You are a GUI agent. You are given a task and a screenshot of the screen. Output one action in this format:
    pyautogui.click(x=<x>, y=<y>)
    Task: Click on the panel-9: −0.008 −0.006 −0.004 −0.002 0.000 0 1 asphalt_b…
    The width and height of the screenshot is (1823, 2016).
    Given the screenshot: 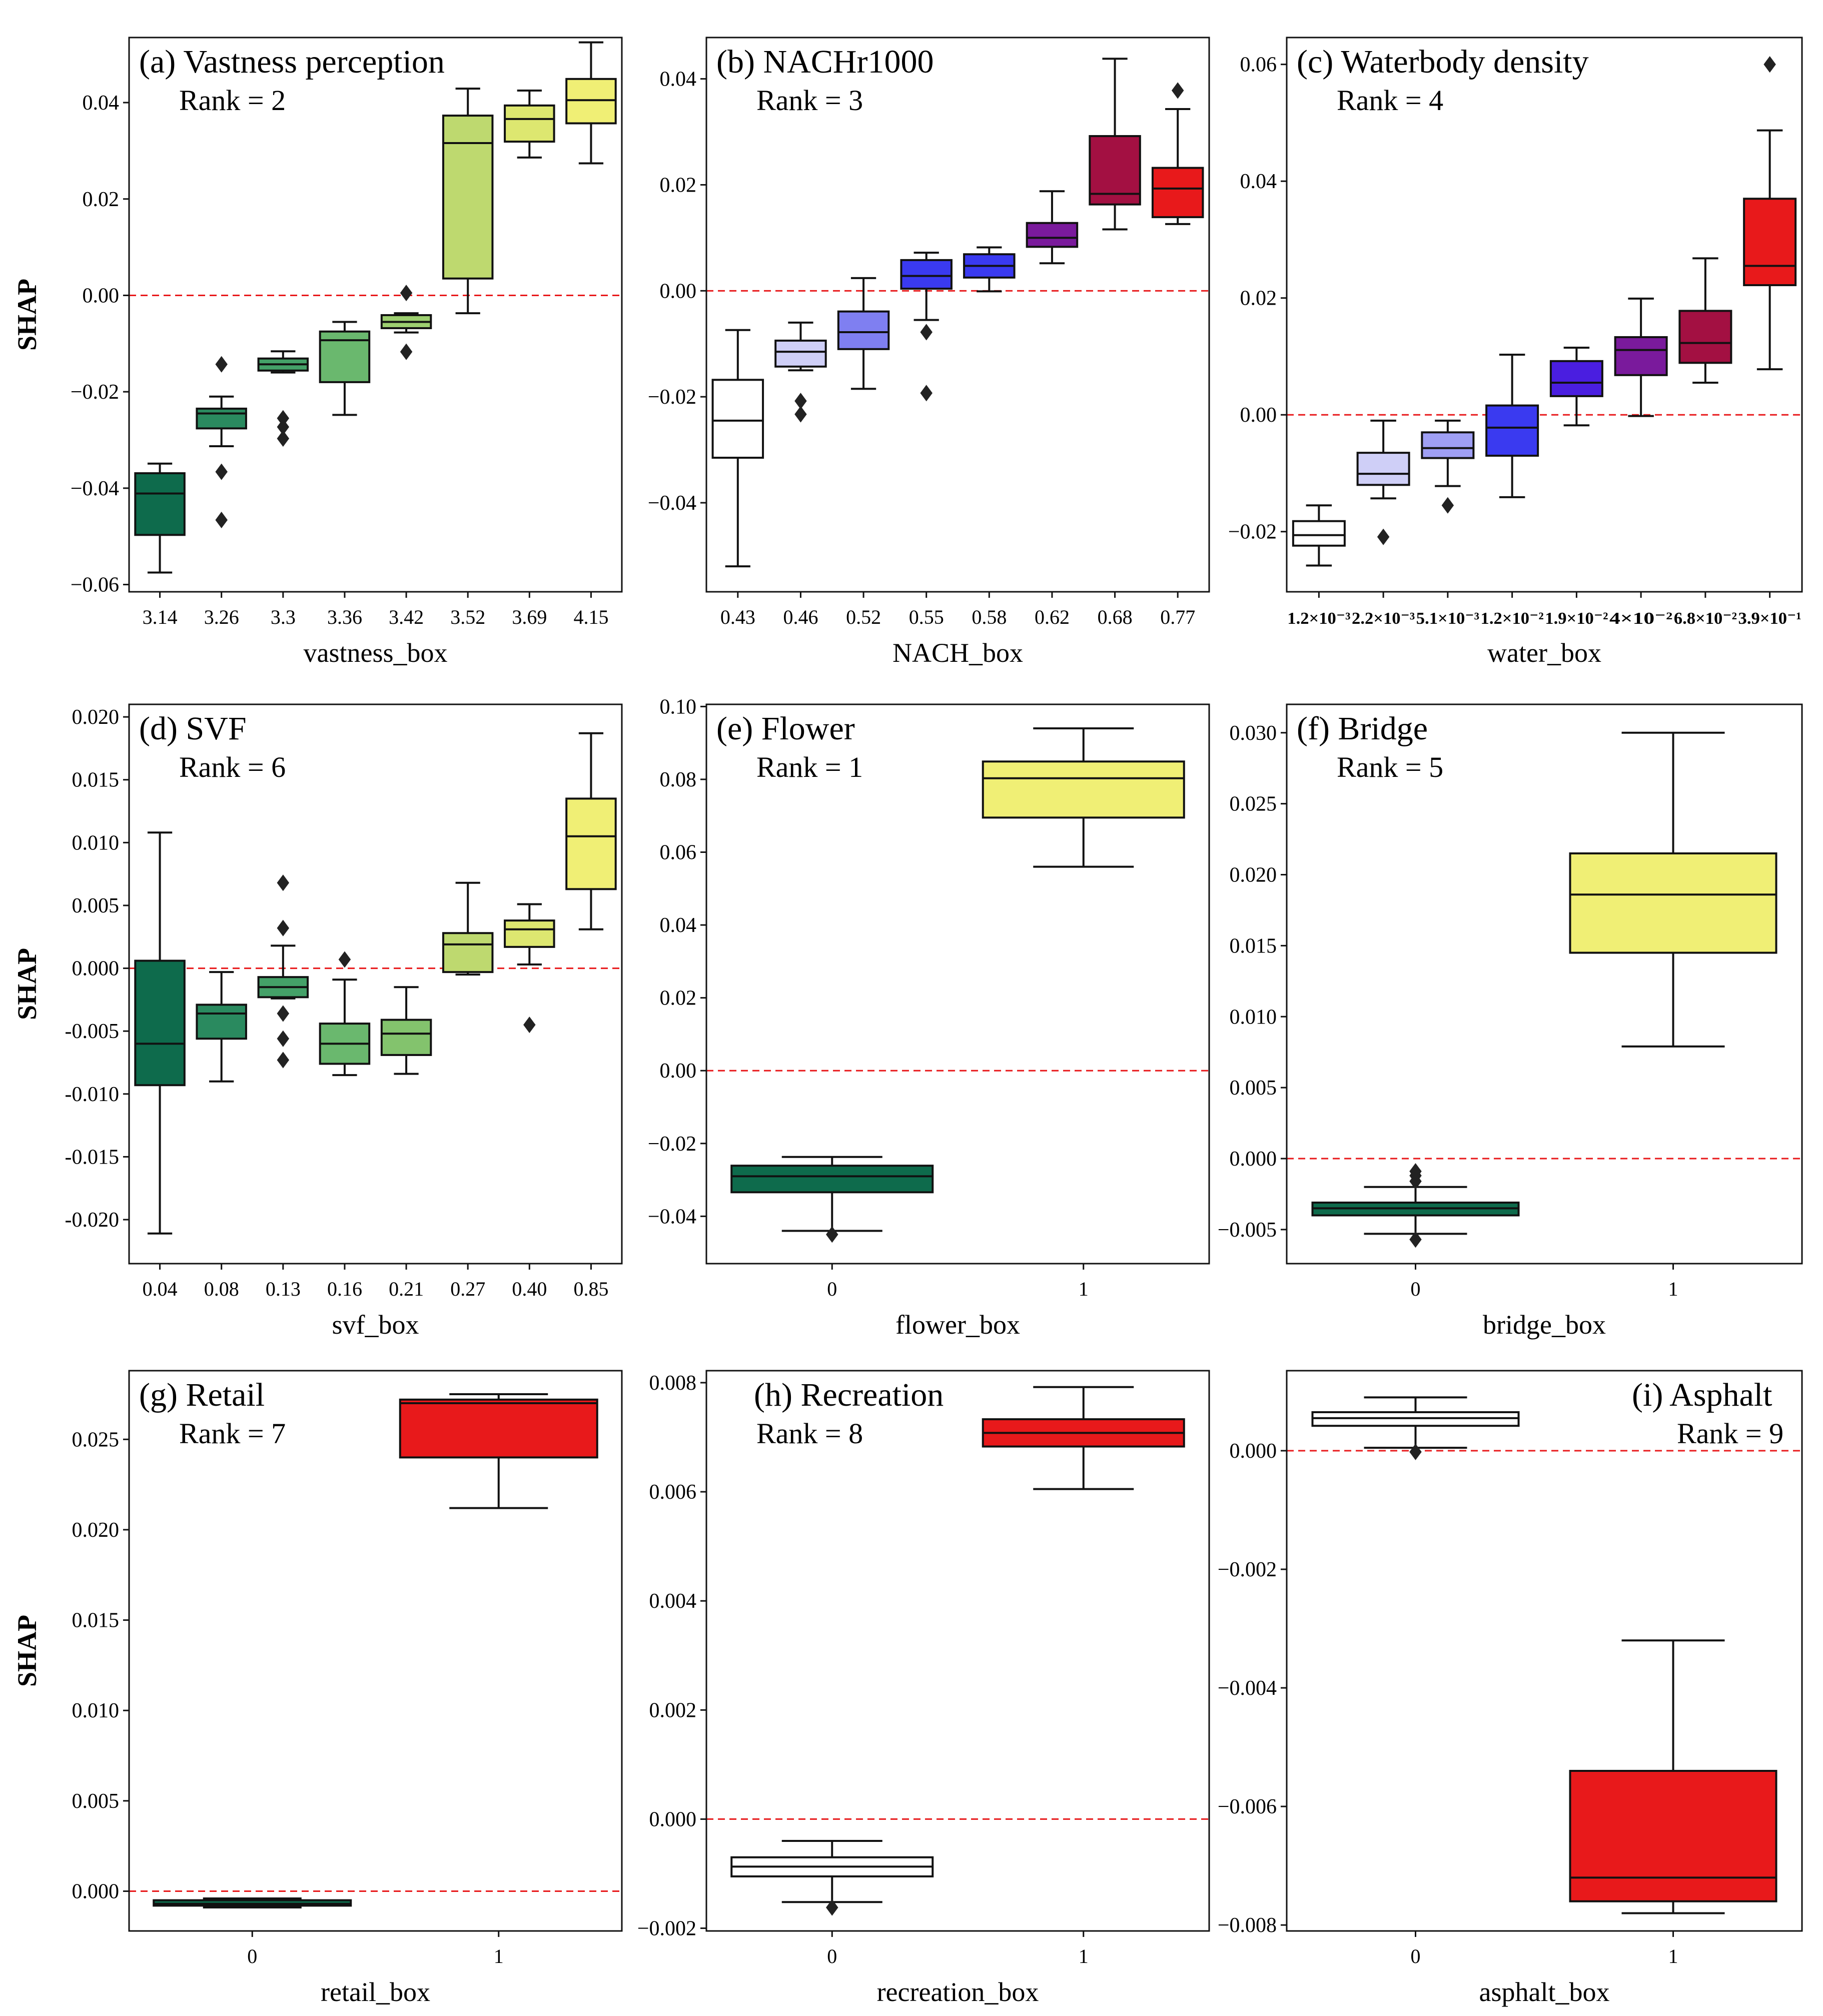 What is the action you would take?
    pyautogui.click(x=1510, y=1688)
    